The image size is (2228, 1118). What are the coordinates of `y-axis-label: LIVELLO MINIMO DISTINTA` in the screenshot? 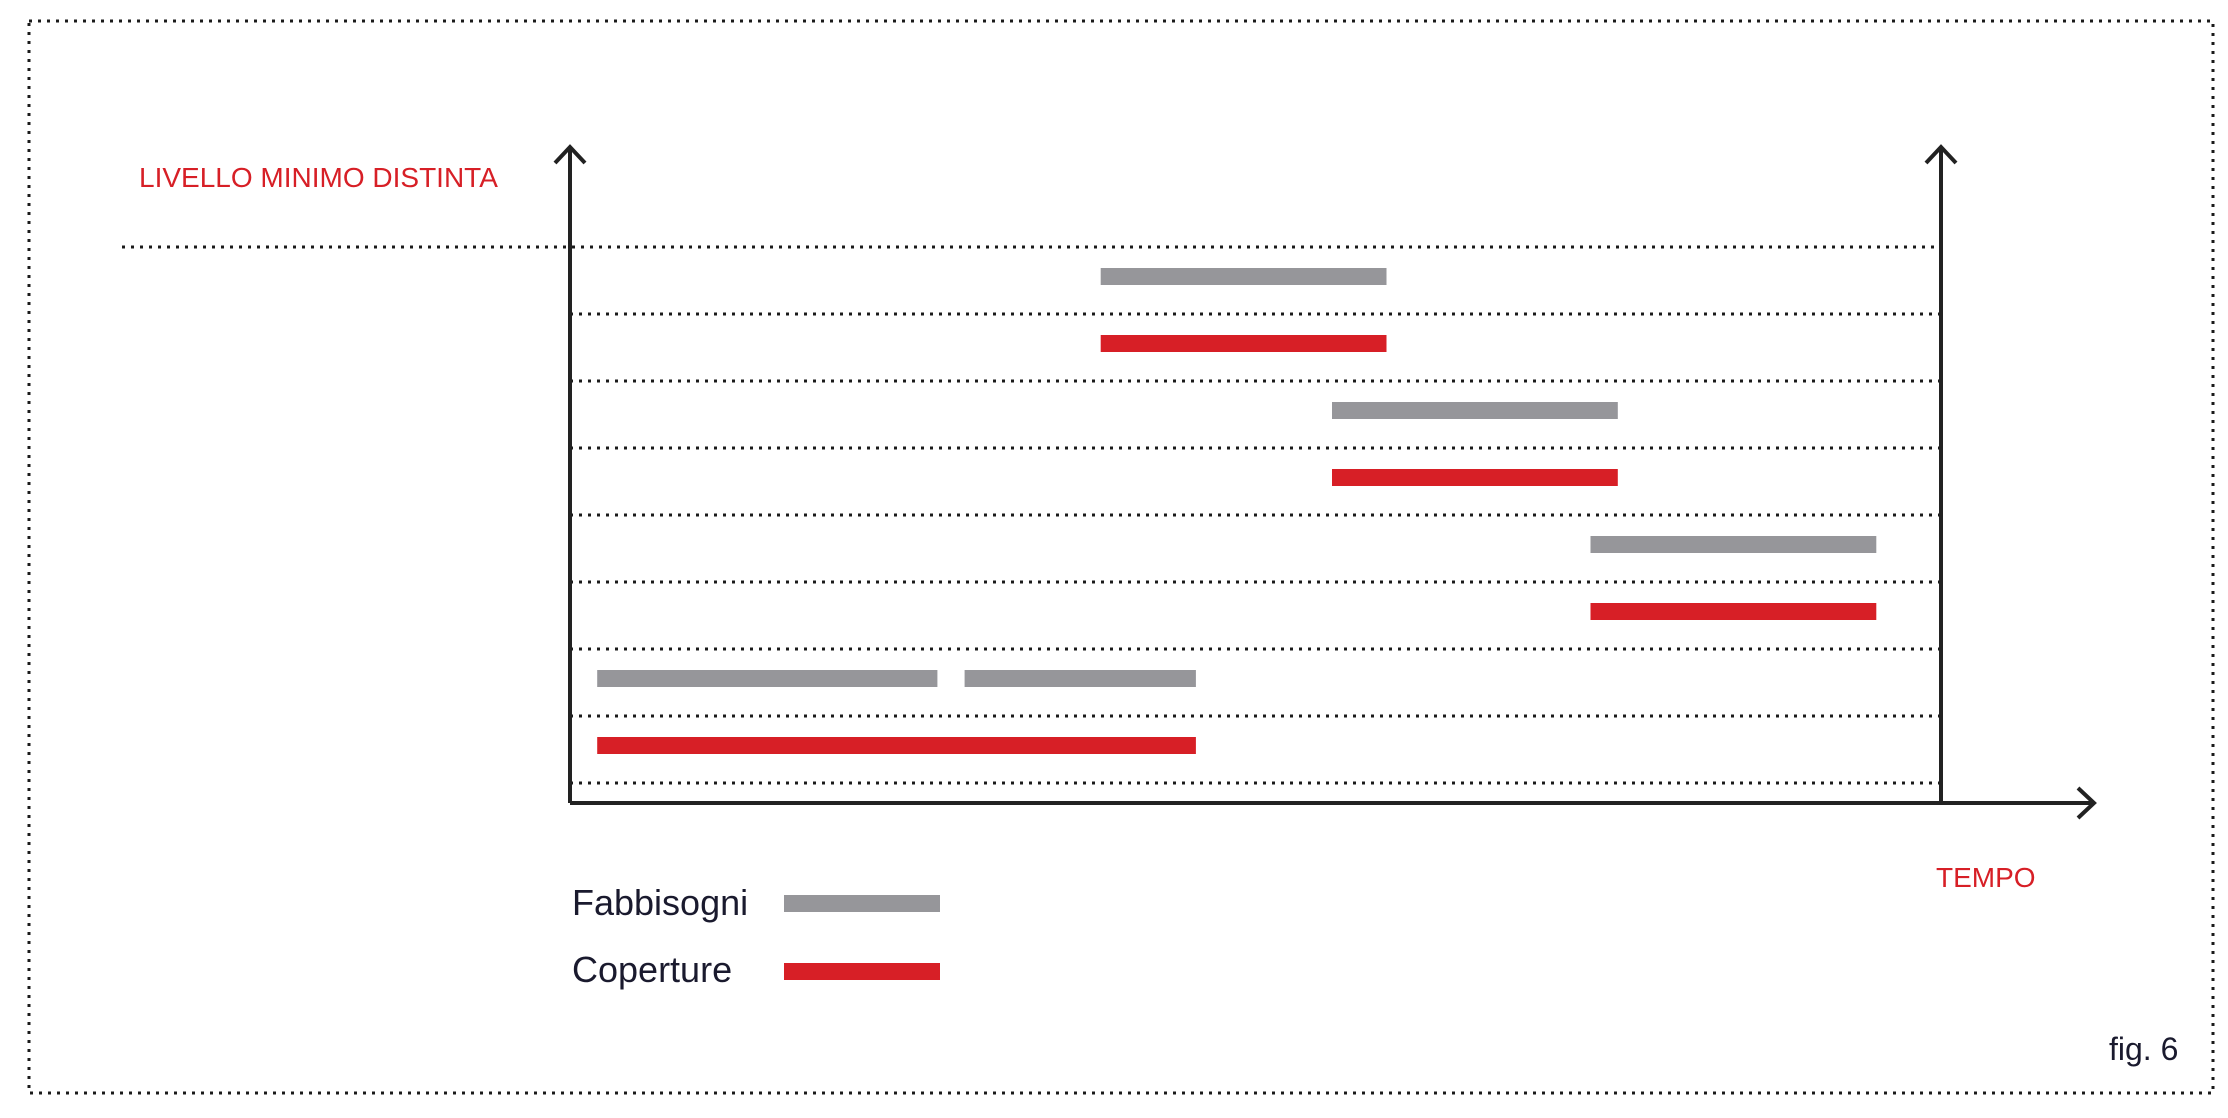 It's located at (318, 177).